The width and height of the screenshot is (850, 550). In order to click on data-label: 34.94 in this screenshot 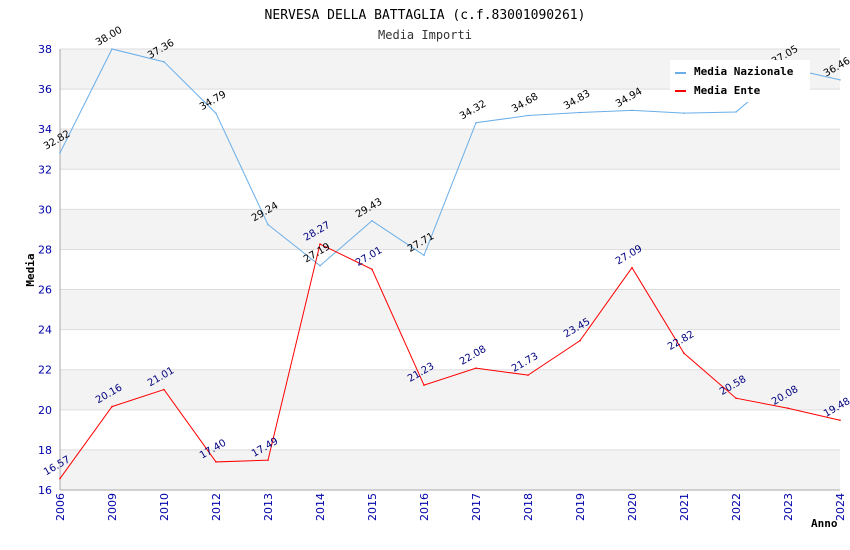, I will do `click(629, 98)`.